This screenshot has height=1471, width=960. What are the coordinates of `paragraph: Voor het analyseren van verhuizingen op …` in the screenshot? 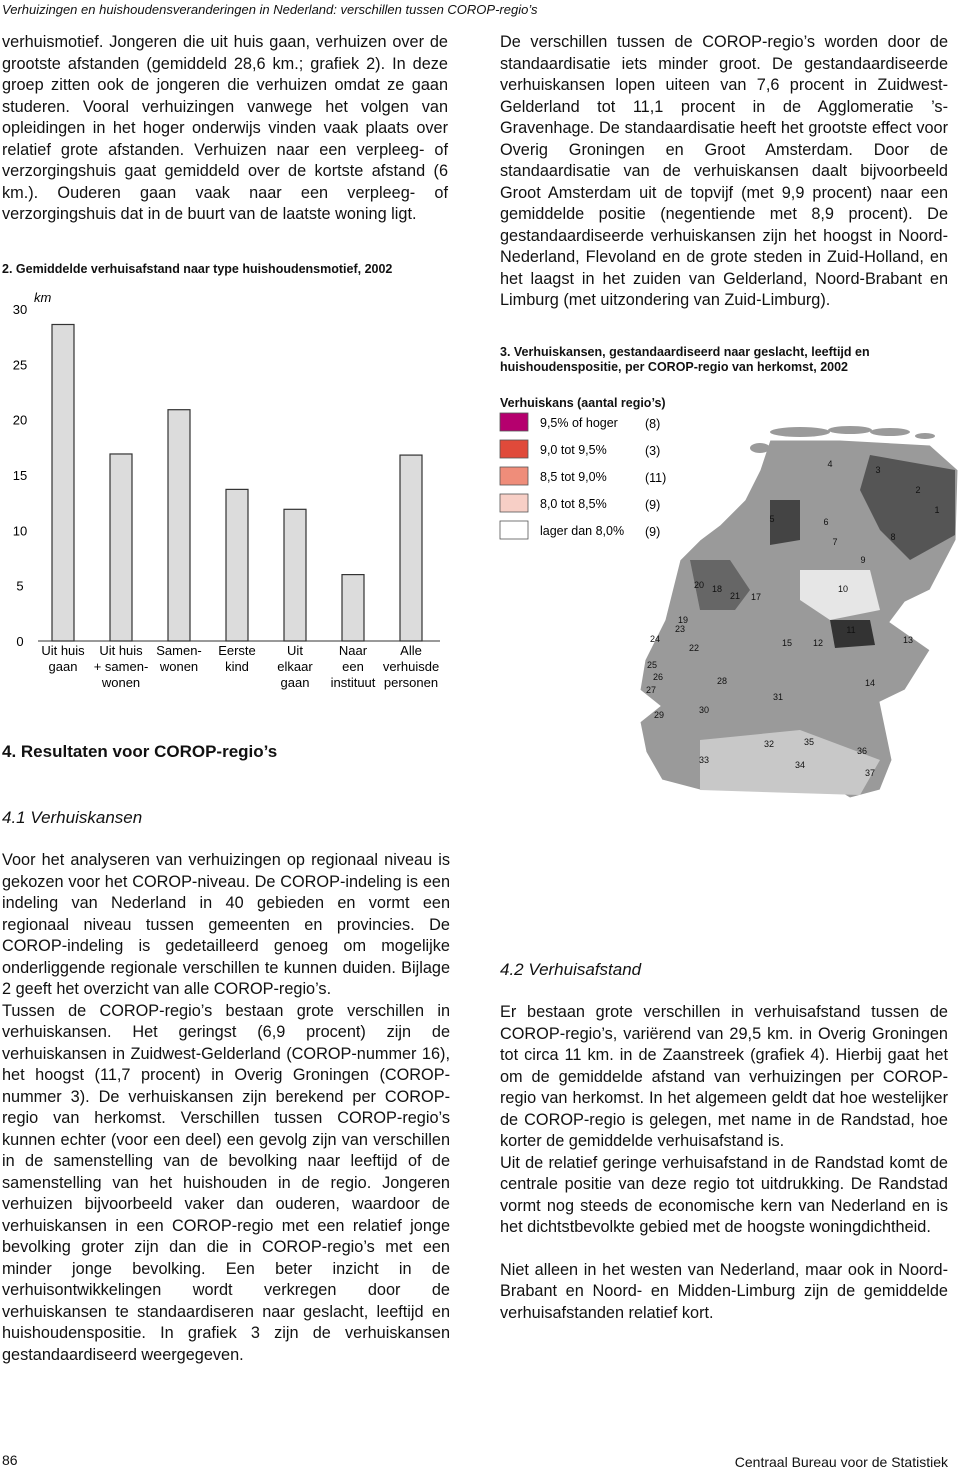 It's located at (226, 924).